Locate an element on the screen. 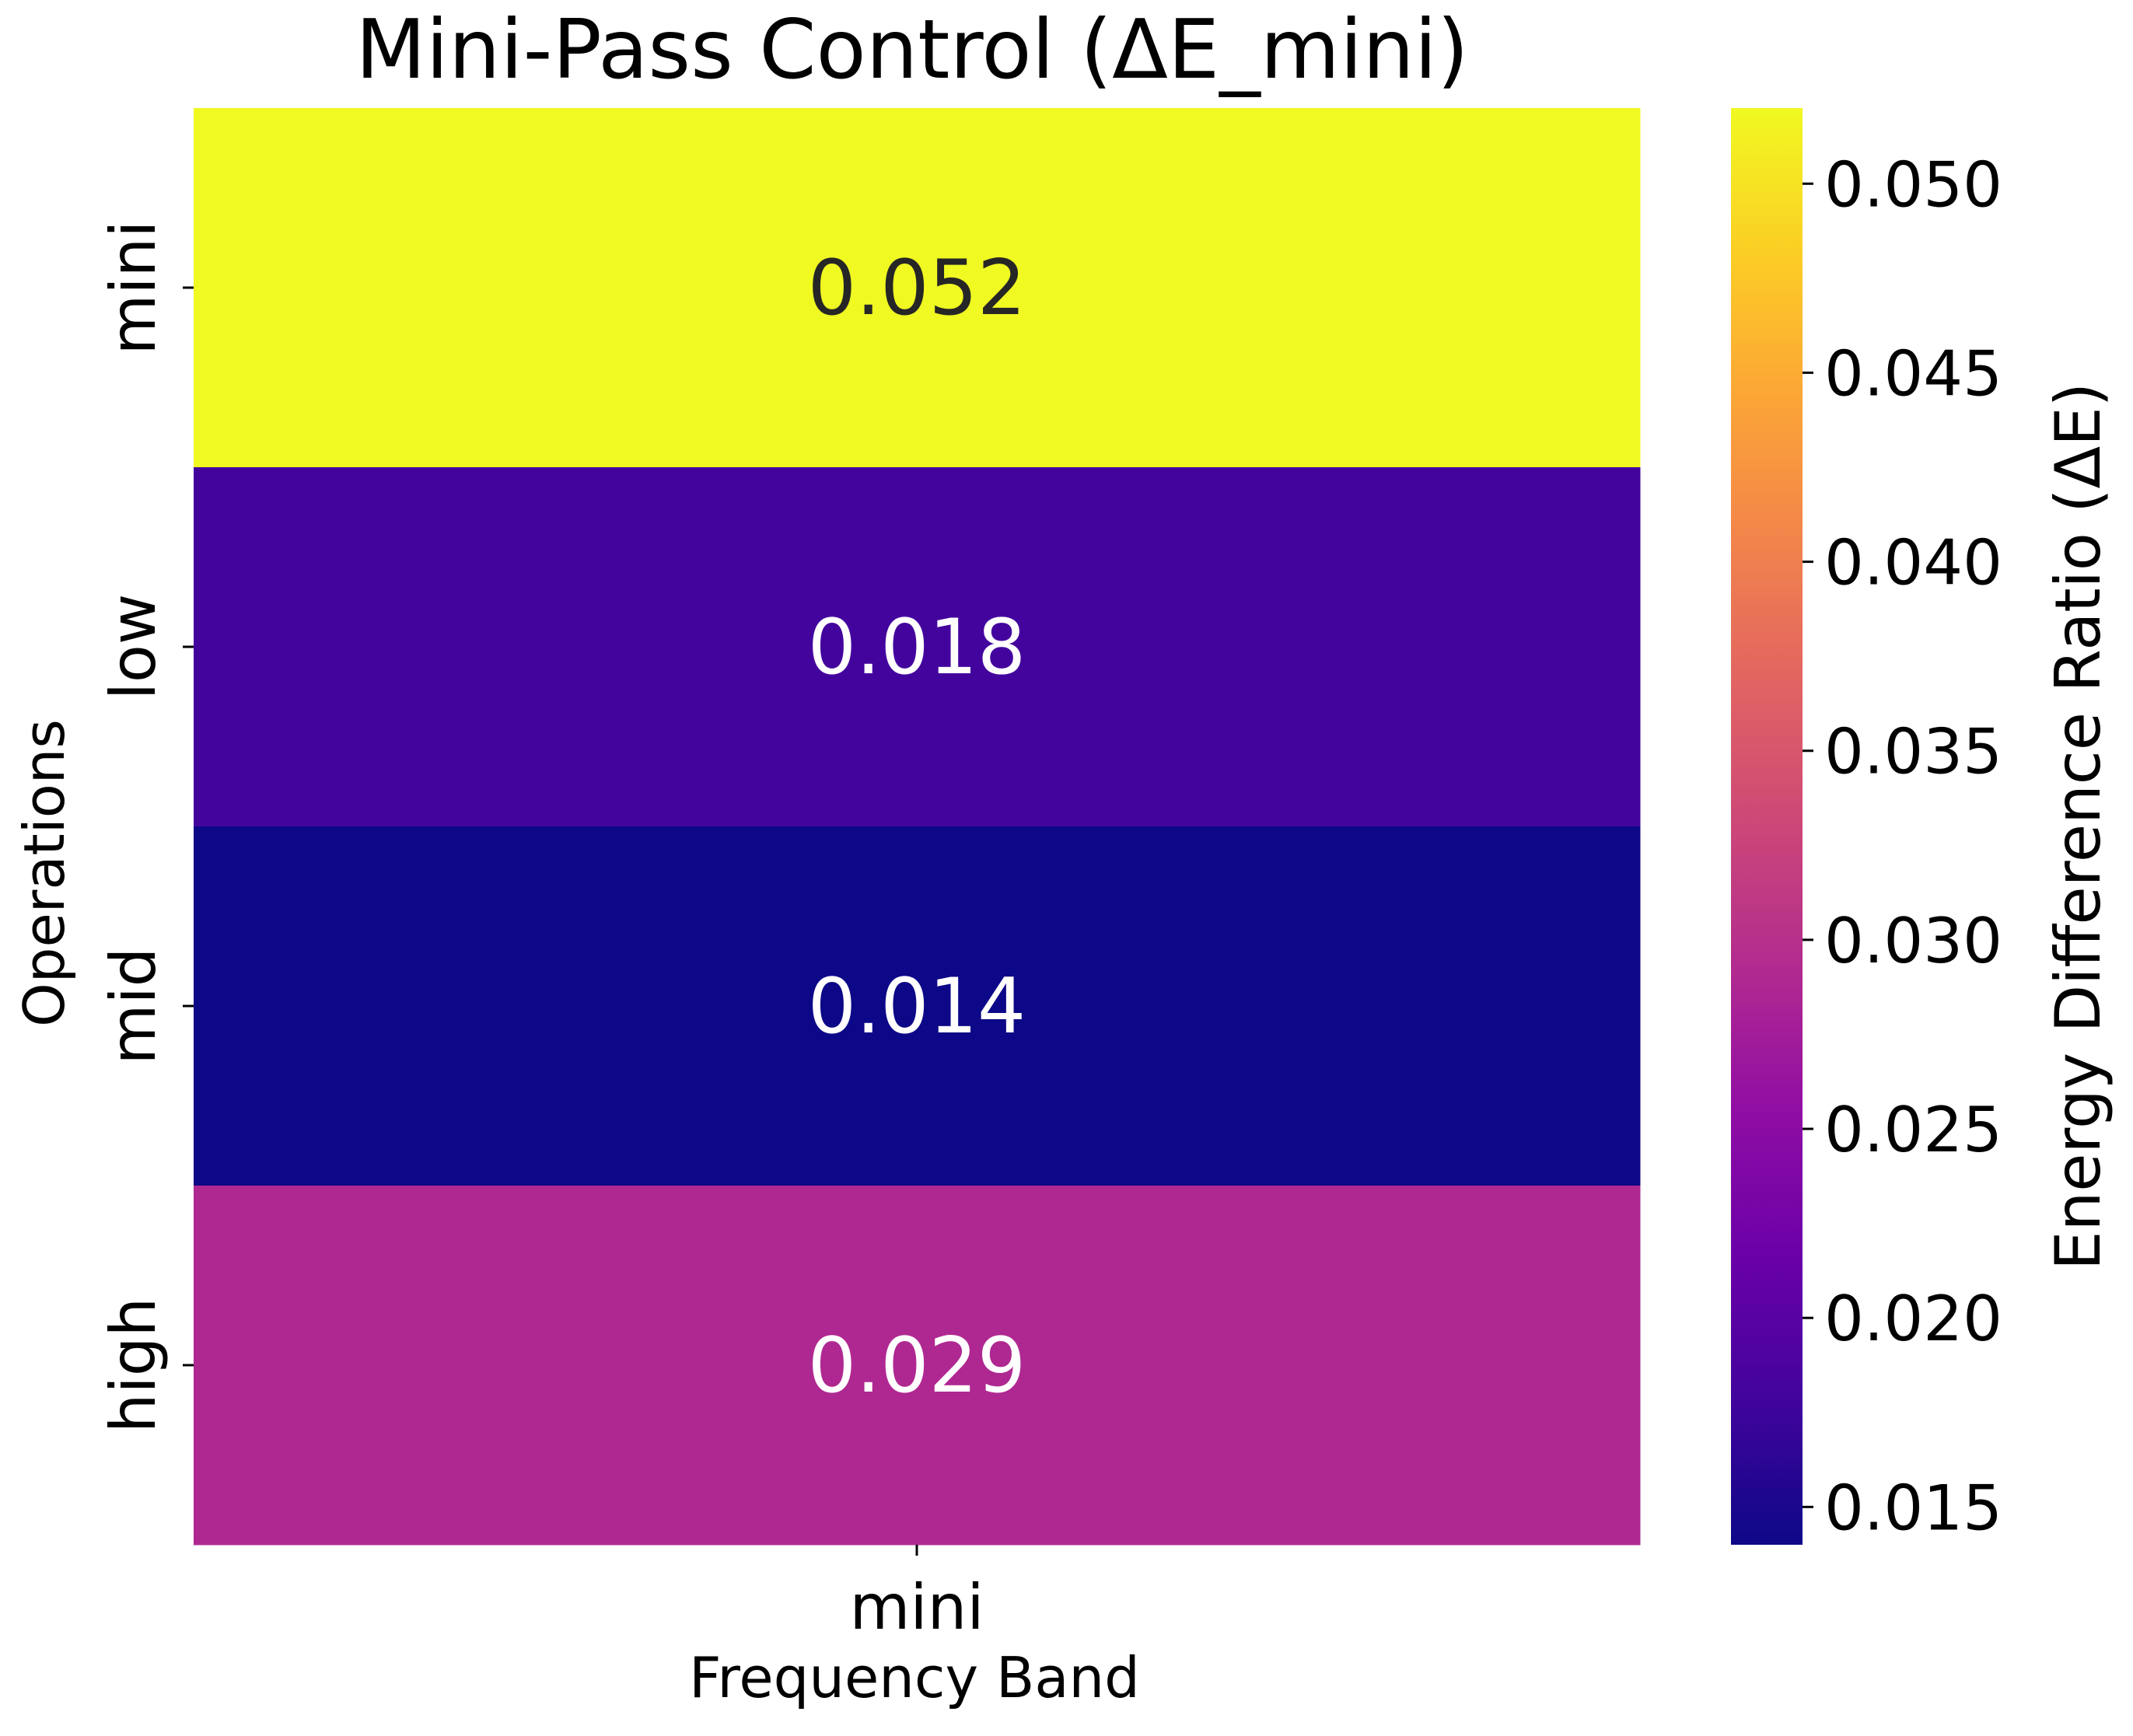 The height and width of the screenshot is (1736, 2133). cell-value-label: 0.029 is located at coordinates (917, 1366).